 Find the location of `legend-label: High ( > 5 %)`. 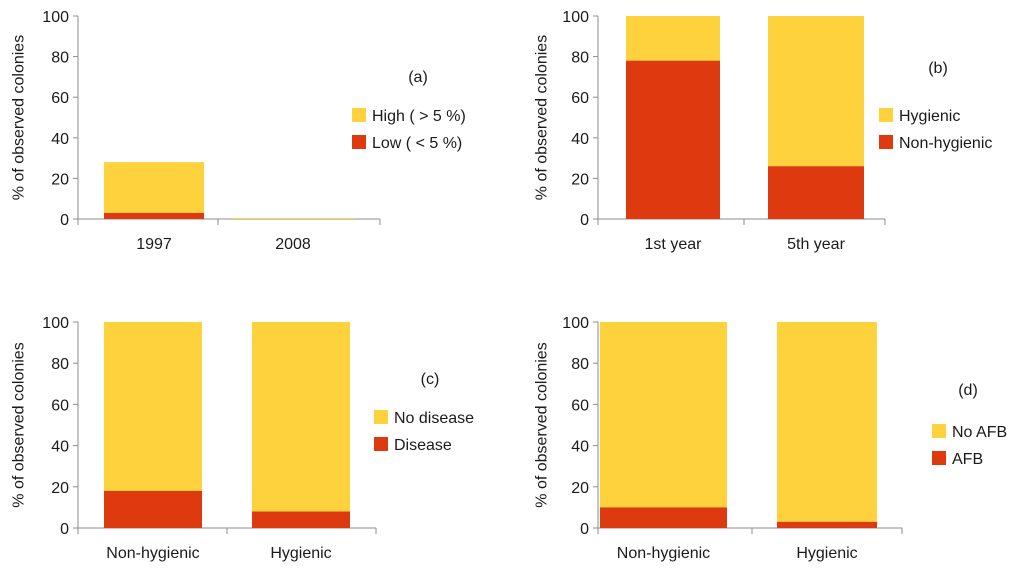

legend-label: High ( > 5 %) is located at coordinates (419, 116).